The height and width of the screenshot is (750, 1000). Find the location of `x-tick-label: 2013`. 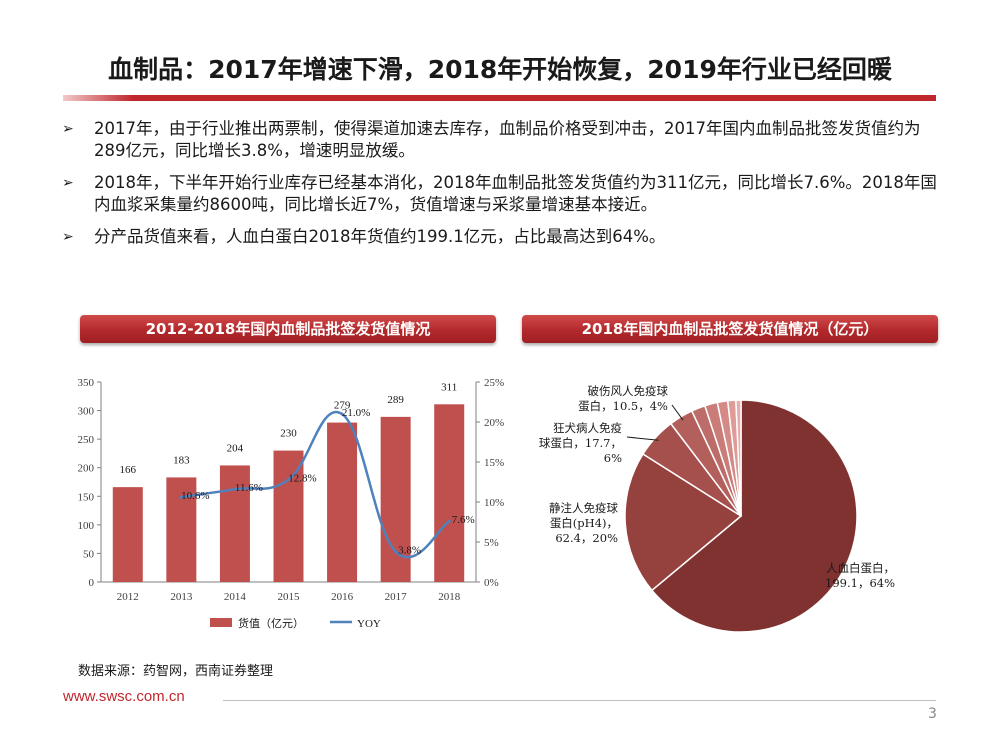

x-tick-label: 2013 is located at coordinates (181, 597).